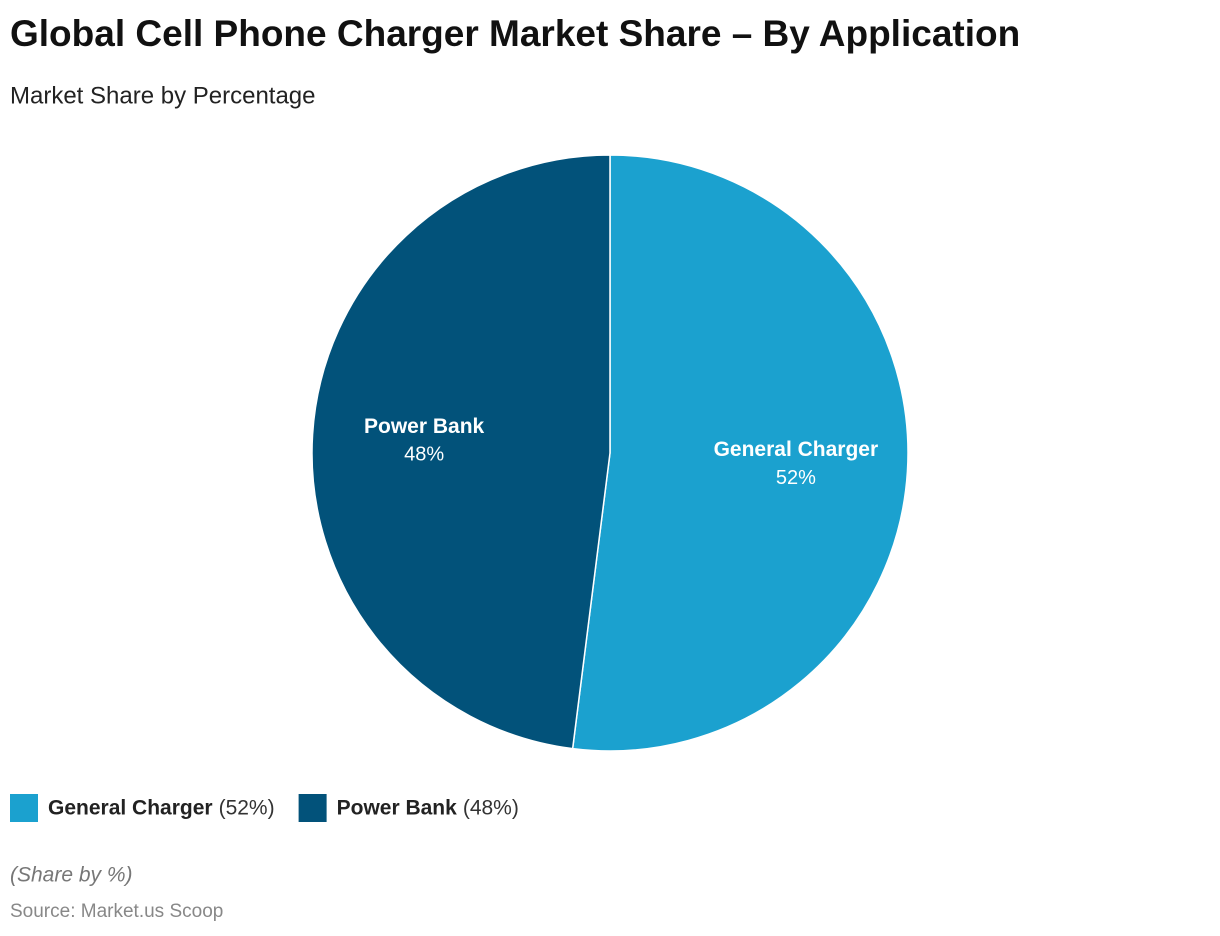  What do you see at coordinates (397, 808) in the screenshot?
I see `legend-label: Power Bank` at bounding box center [397, 808].